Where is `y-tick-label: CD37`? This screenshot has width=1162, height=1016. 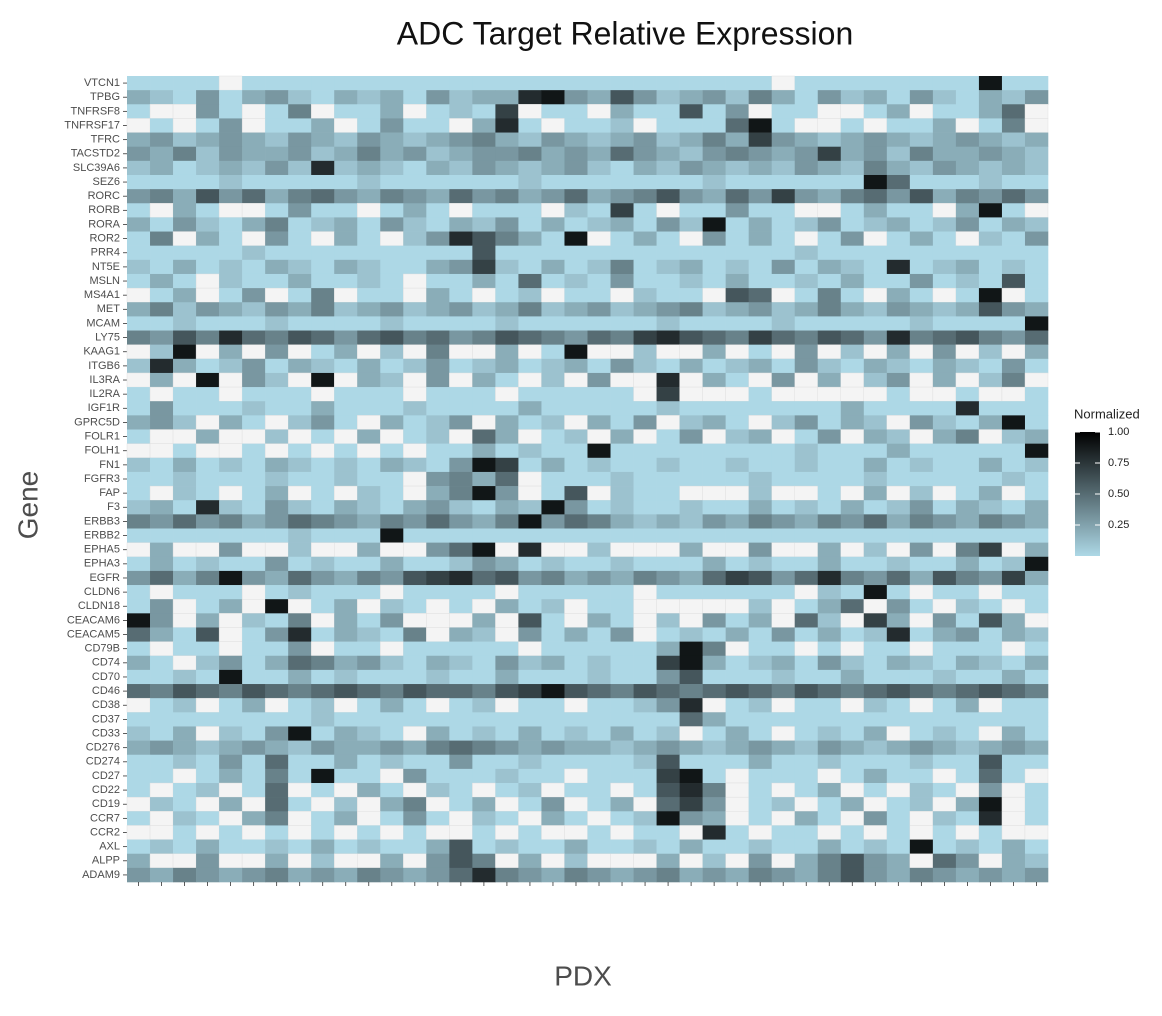
y-tick-label: CD37 is located at coordinates (106, 719).